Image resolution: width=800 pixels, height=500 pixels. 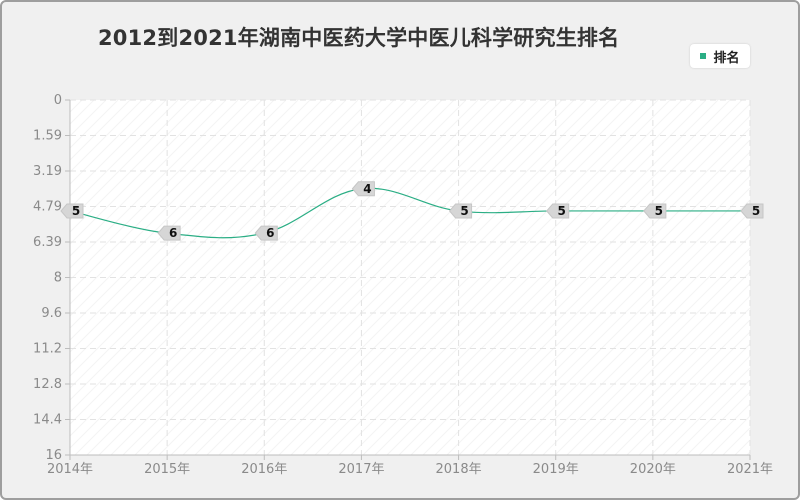 I want to click on y-tick-label: 6.39, so click(x=47, y=242).